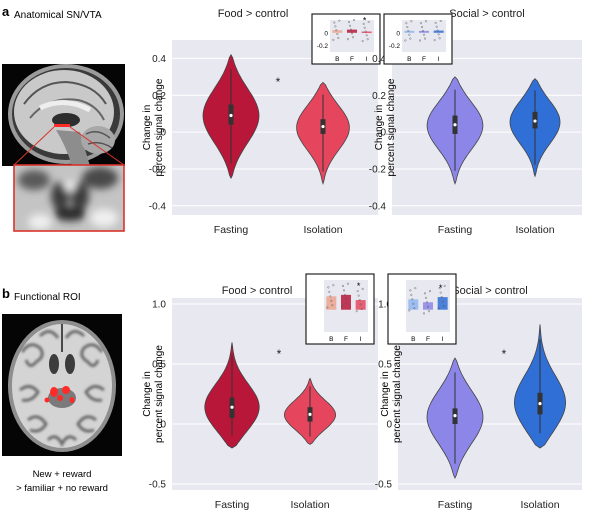 The height and width of the screenshot is (516, 594). What do you see at coordinates (34, 146) in the screenshot?
I see `roi-zoom-connector-left` at bounding box center [34, 146].